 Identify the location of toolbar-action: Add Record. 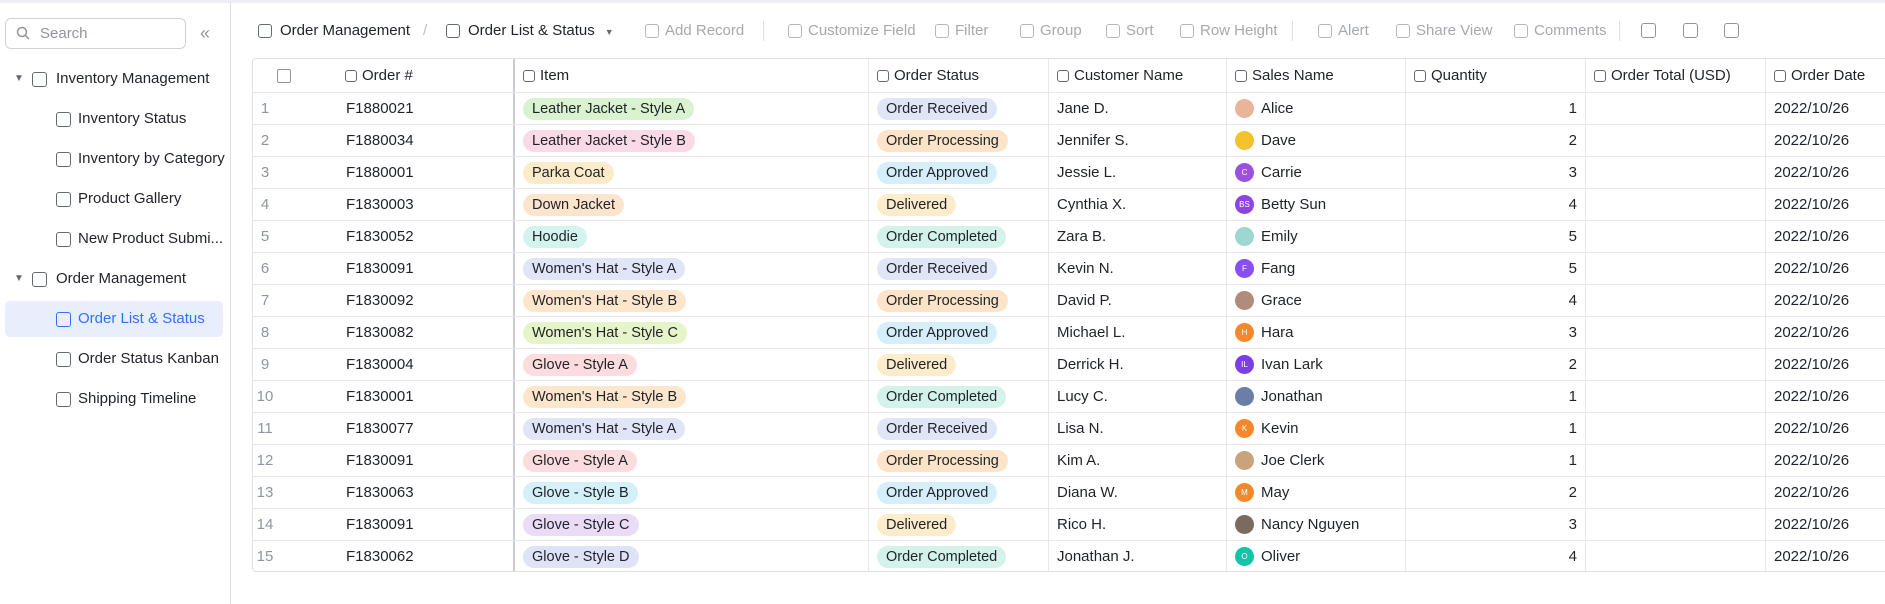
(694, 31).